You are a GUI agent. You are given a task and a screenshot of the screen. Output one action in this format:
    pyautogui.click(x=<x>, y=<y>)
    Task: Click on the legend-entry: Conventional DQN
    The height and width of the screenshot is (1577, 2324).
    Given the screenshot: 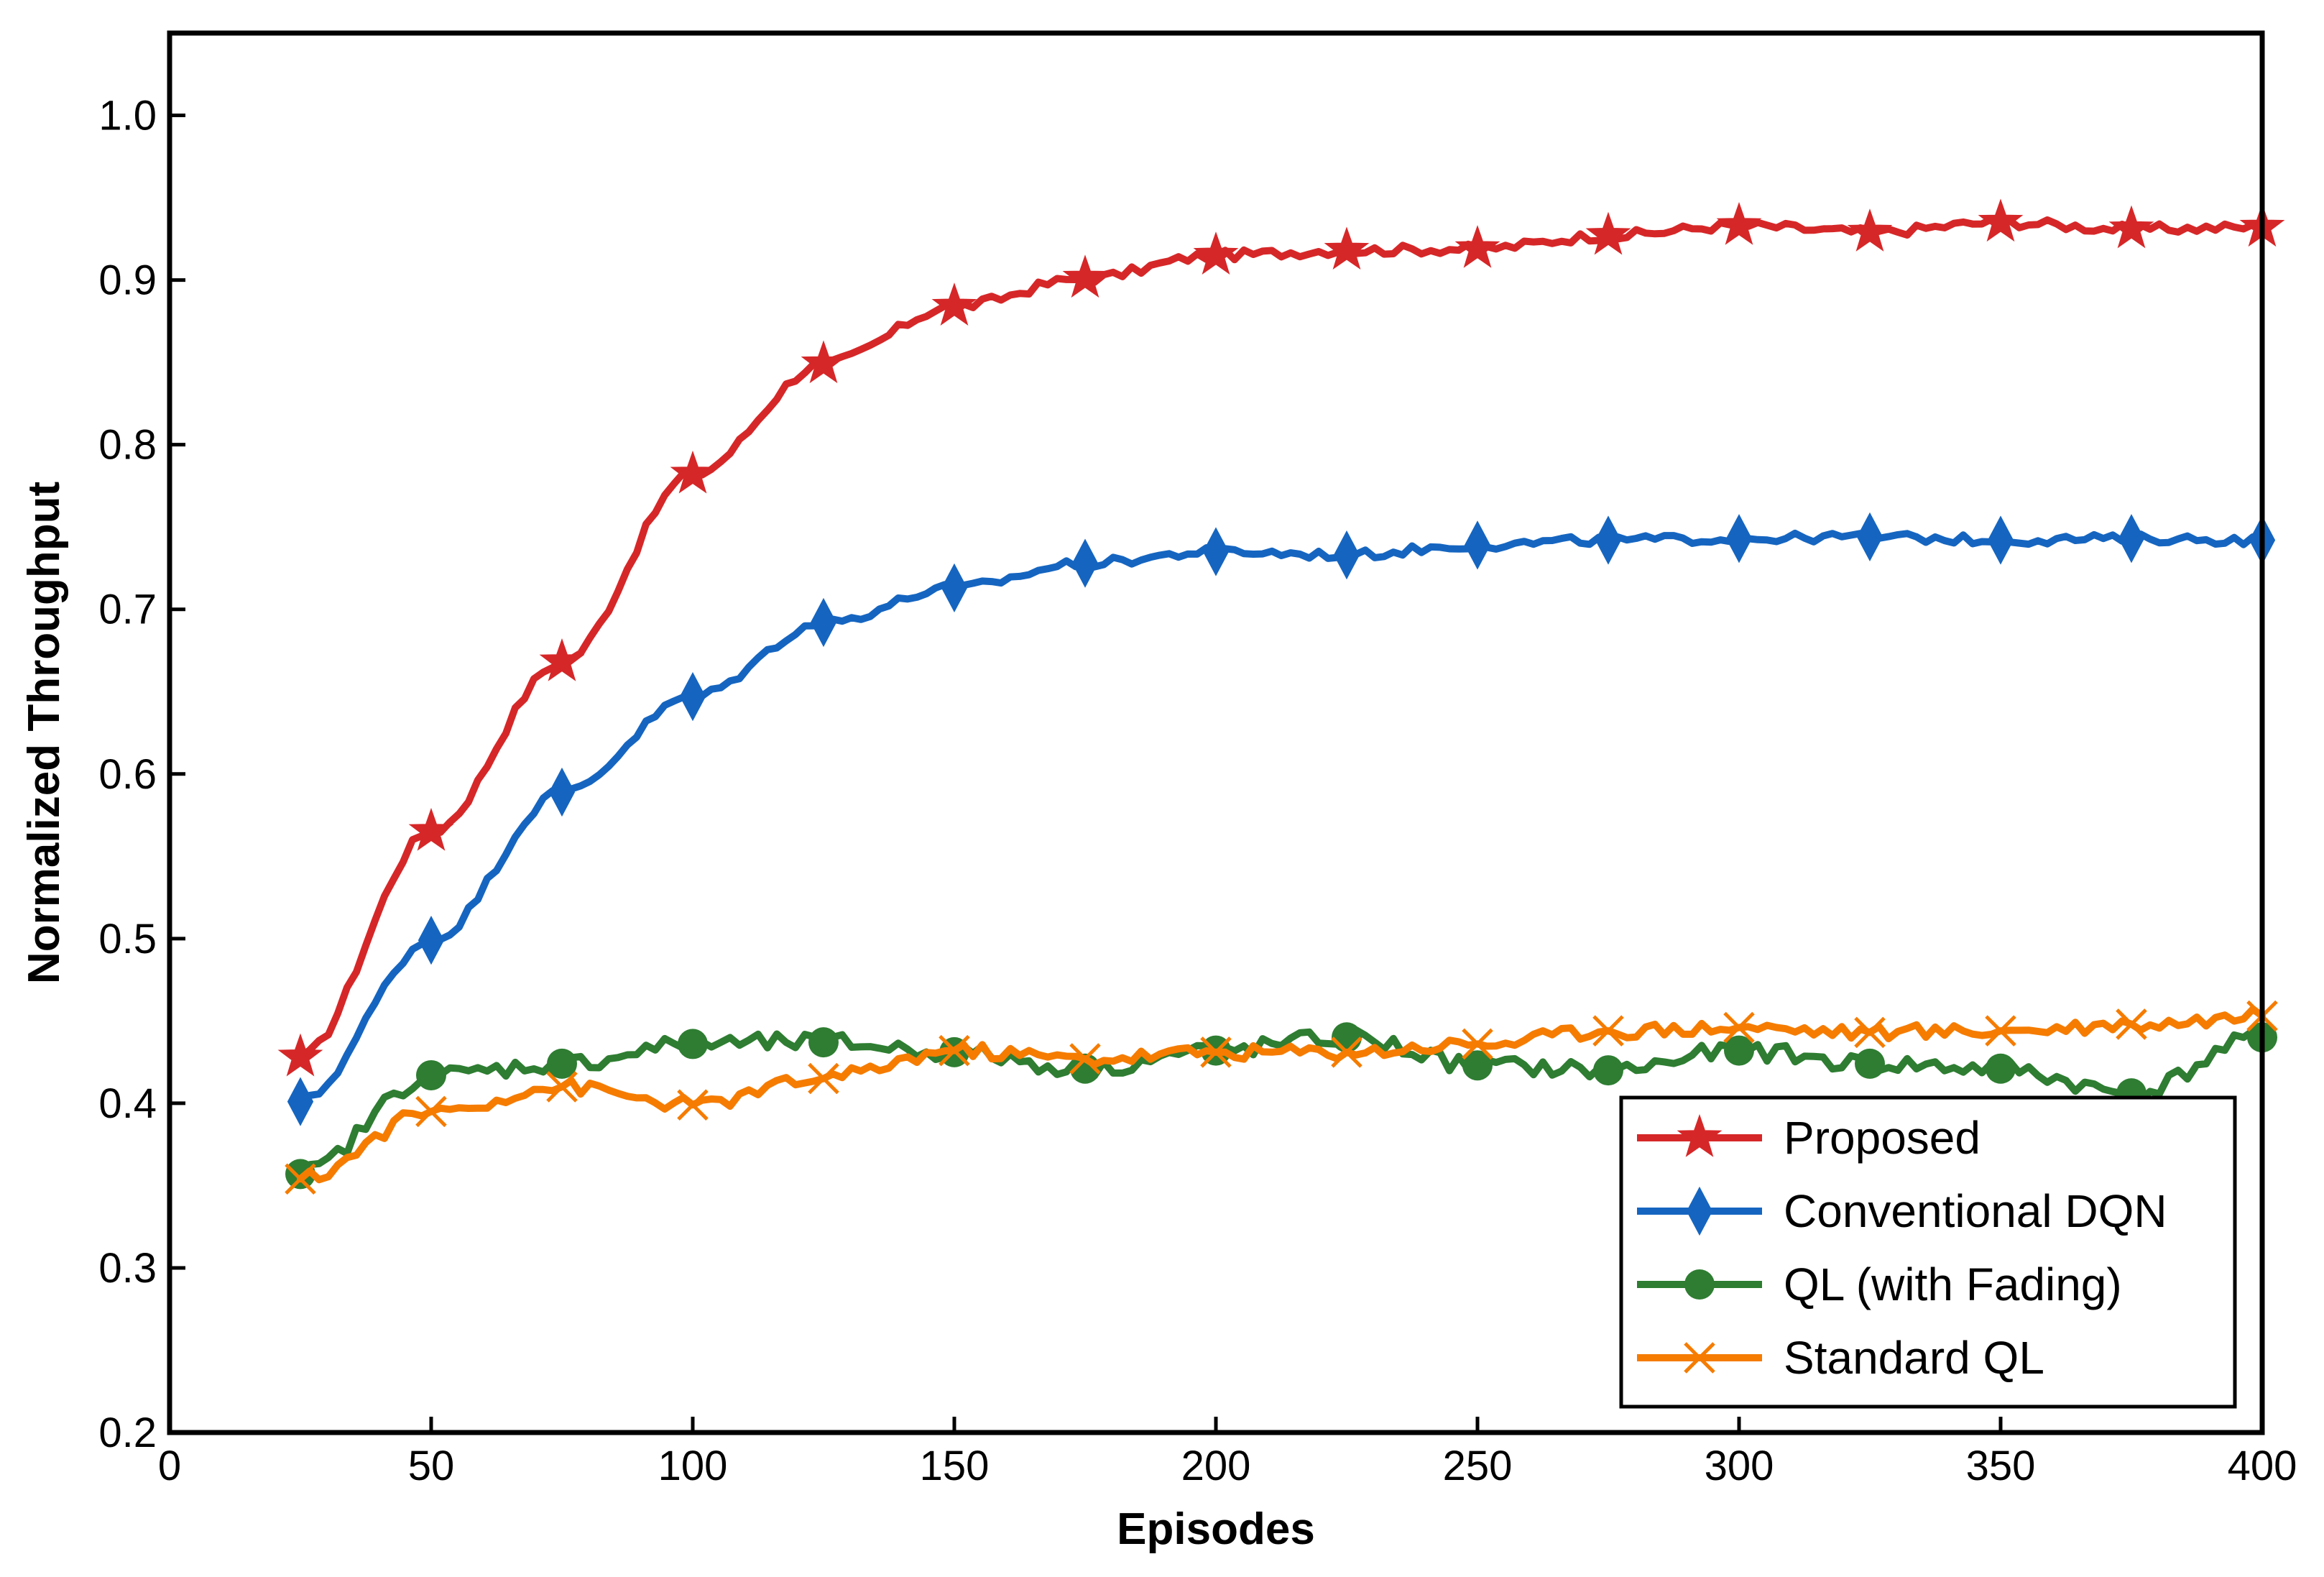 What is the action you would take?
    pyautogui.click(x=1902, y=1211)
    